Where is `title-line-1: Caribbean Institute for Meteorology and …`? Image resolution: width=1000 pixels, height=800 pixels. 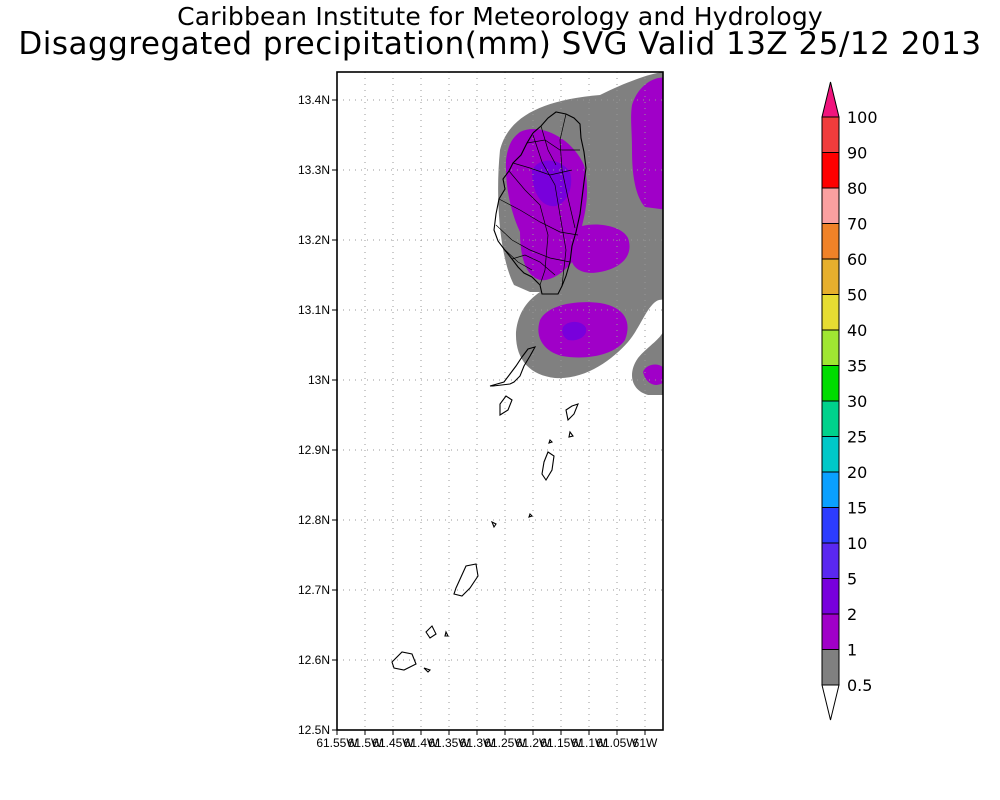 title-line-1: Caribbean Institute for Meteorology and … is located at coordinates (500, 16).